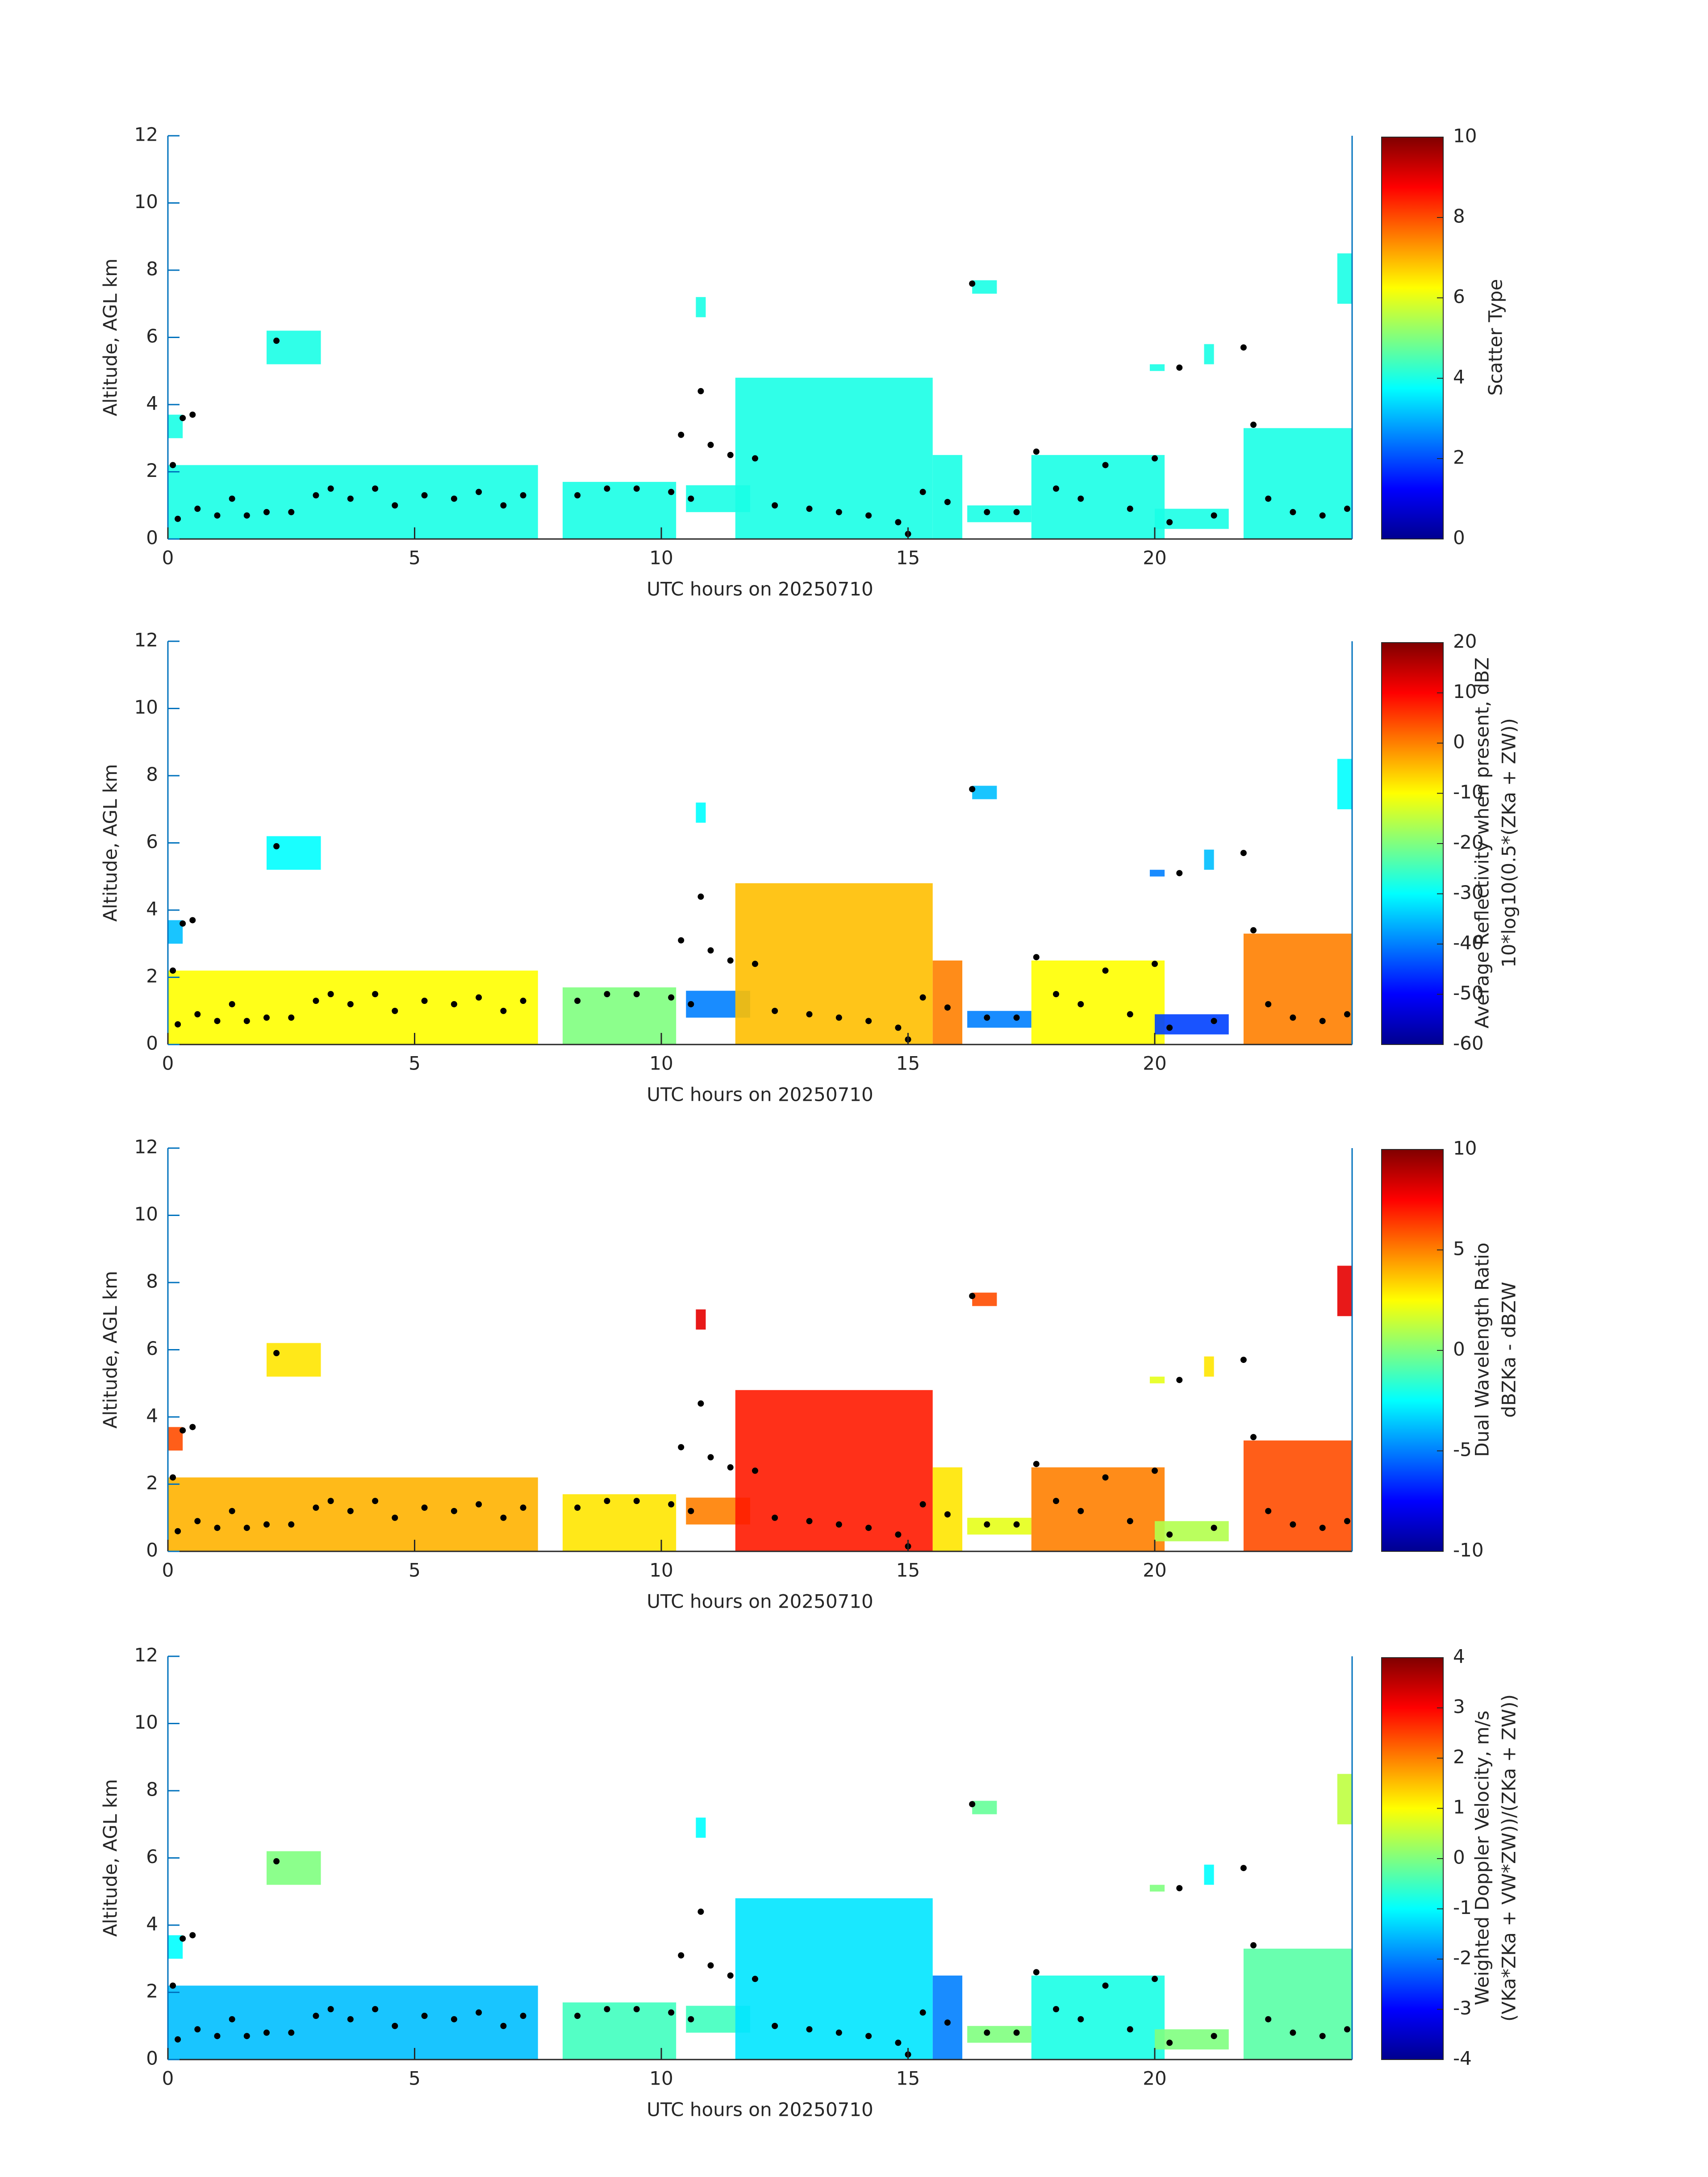  What do you see at coordinates (1154, 558) in the screenshot?
I see `x-tick-label: 20` at bounding box center [1154, 558].